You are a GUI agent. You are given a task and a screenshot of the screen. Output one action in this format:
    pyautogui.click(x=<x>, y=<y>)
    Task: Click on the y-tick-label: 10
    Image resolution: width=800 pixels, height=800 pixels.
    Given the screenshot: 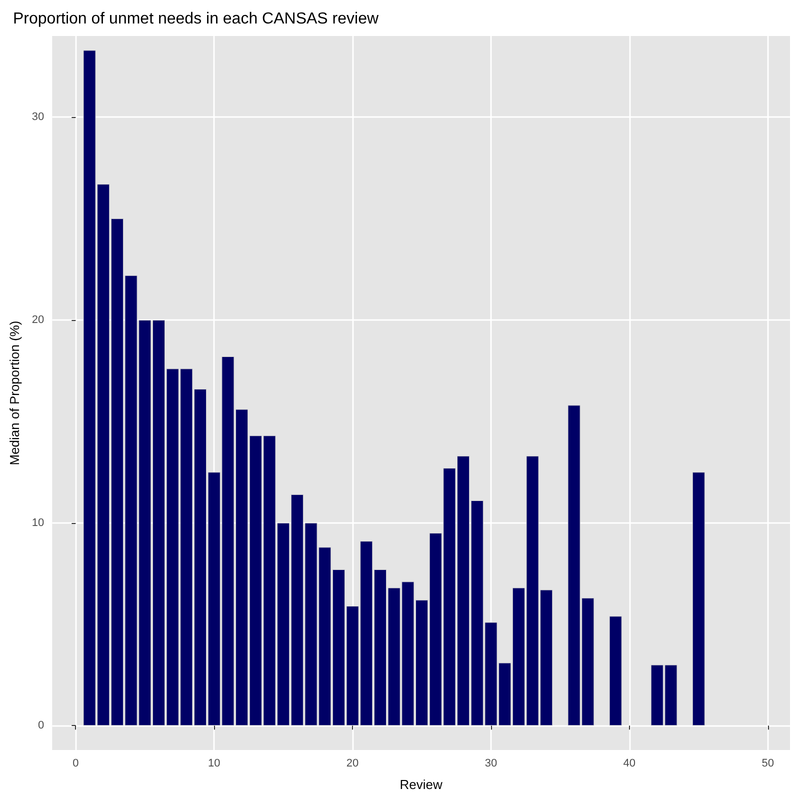 What is the action you would take?
    pyautogui.click(x=38, y=522)
    